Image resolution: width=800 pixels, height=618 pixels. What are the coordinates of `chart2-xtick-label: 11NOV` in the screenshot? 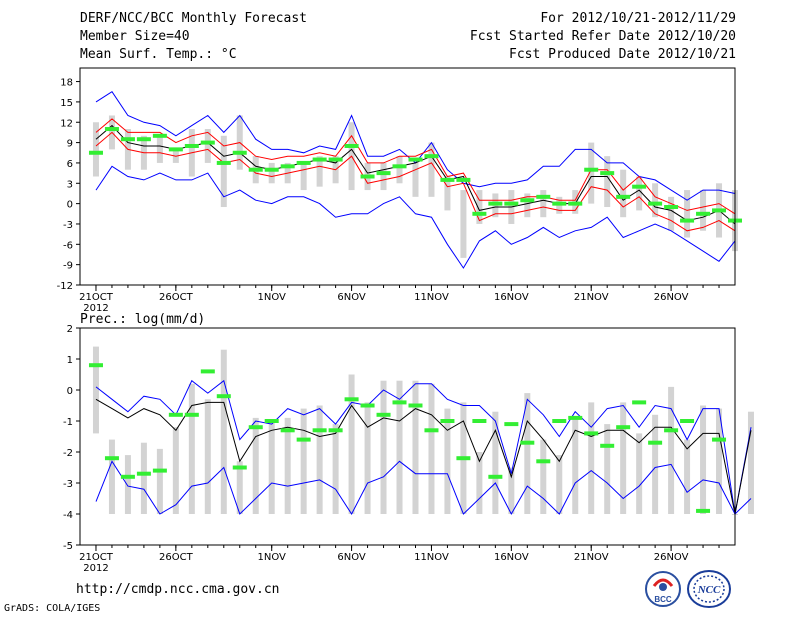 It's located at (431, 557).